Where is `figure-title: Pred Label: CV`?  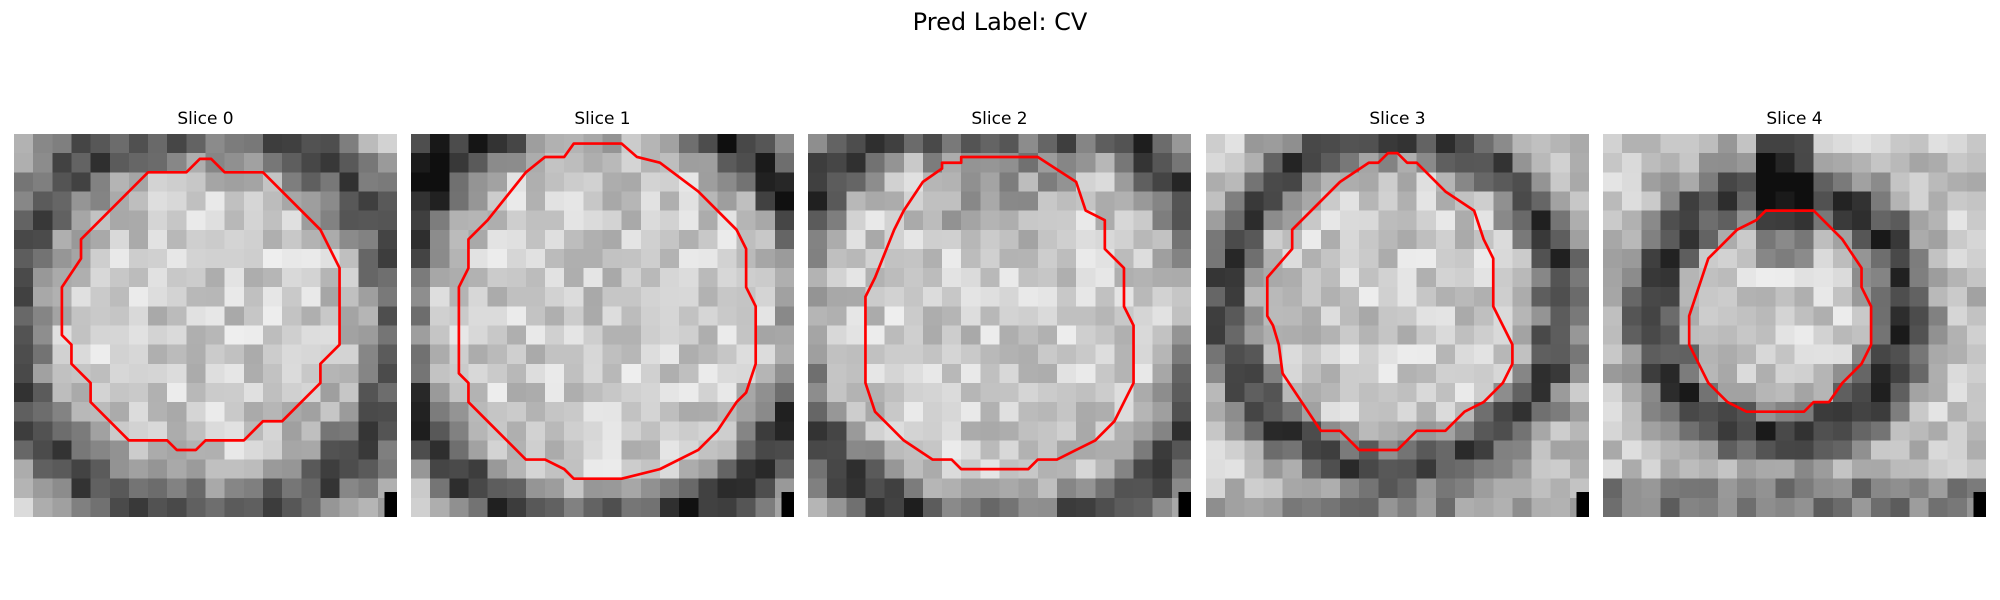 figure-title: Pred Label: CV is located at coordinates (1000, 22).